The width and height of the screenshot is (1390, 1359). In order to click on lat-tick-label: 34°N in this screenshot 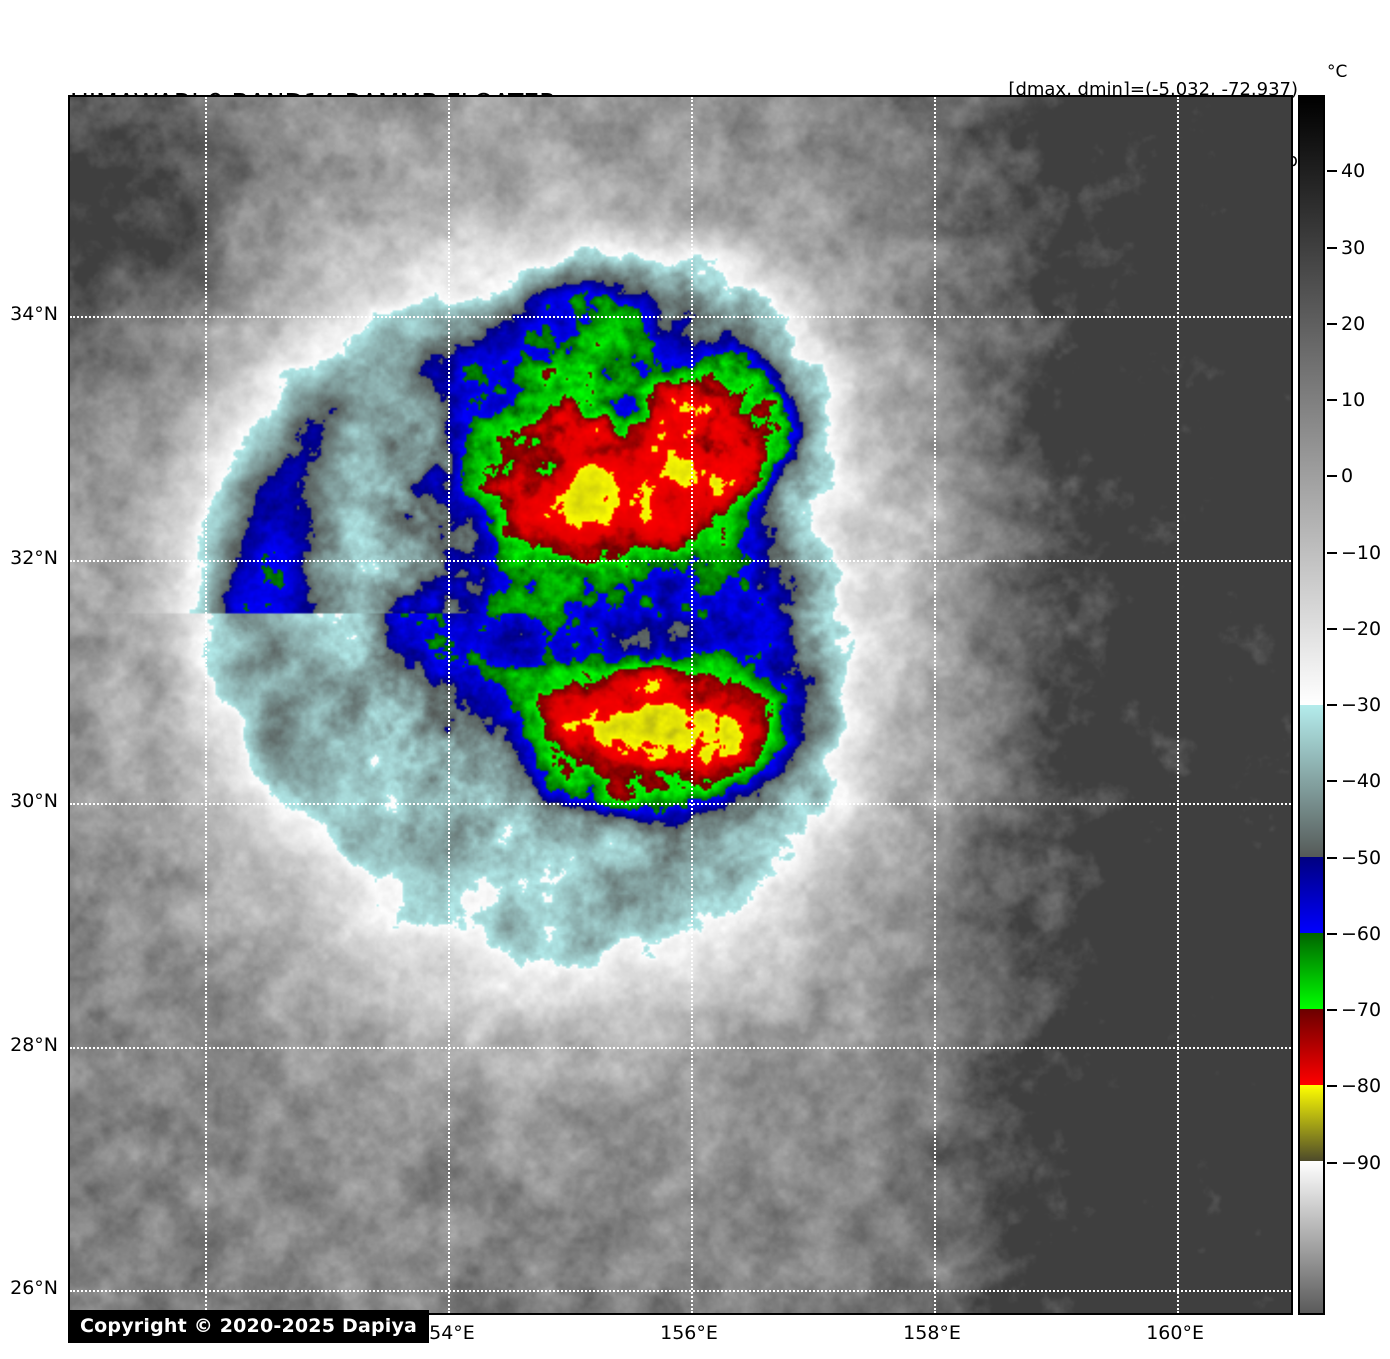, I will do `click(34, 314)`.